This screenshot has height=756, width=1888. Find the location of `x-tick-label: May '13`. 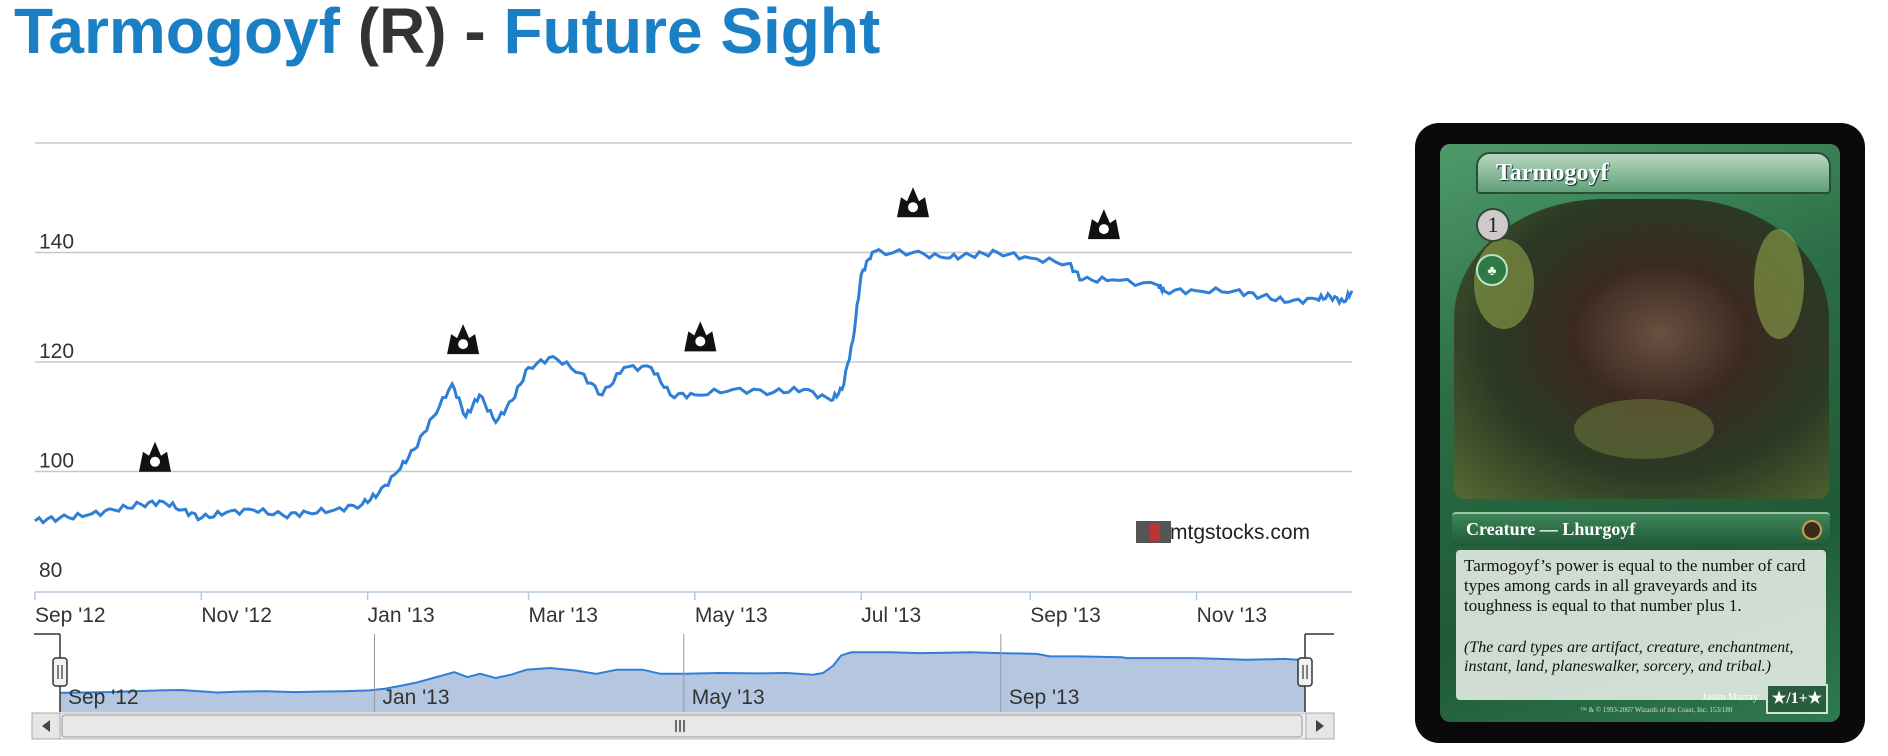

x-tick-label: May '13 is located at coordinates (731, 615).